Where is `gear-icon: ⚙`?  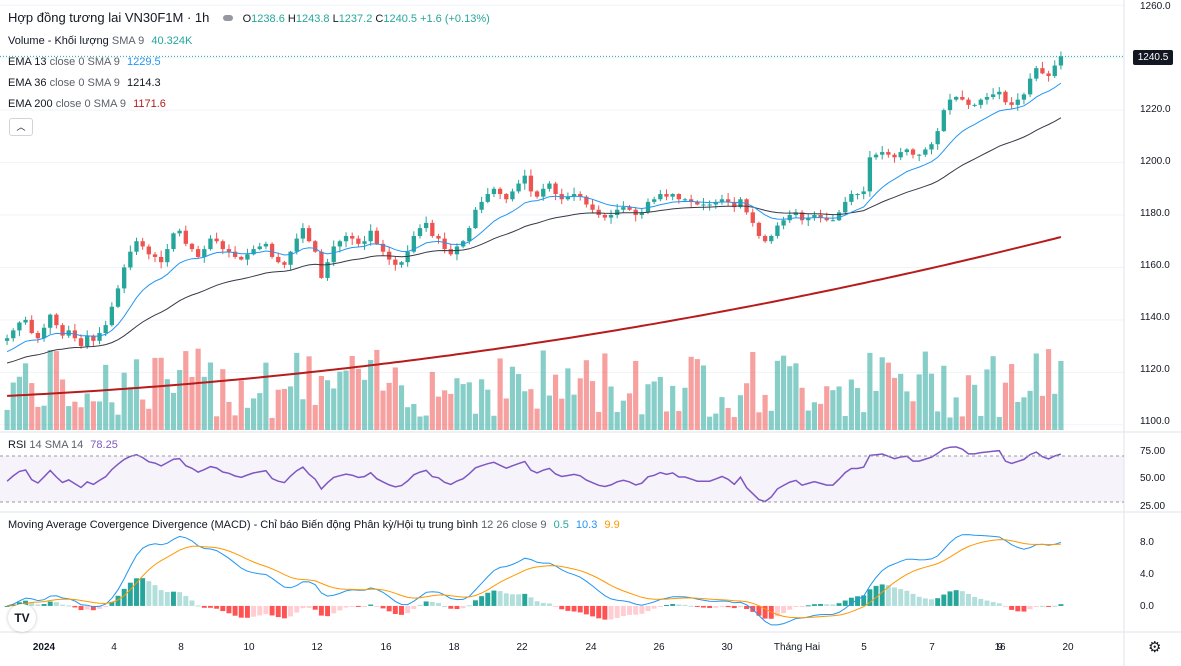 gear-icon: ⚙ is located at coordinates (1155, 647).